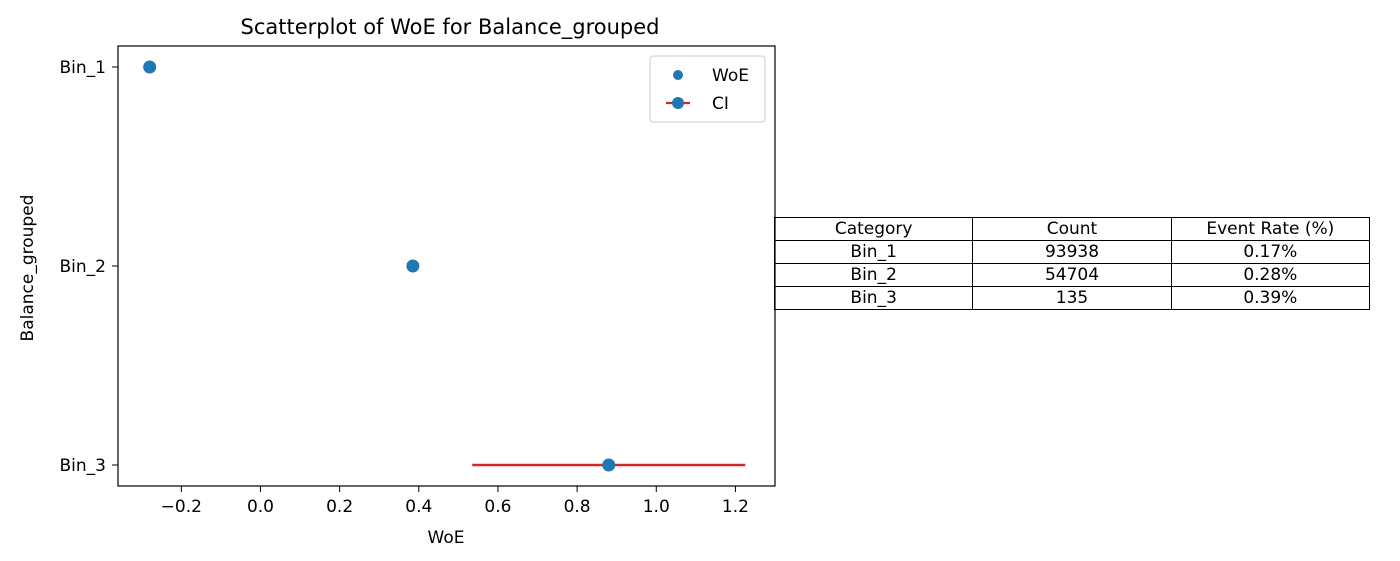 The width and height of the screenshot is (1400, 561). I want to click on y-axis: Bin_1 Bin_2 Bin_3, so click(89, 267).